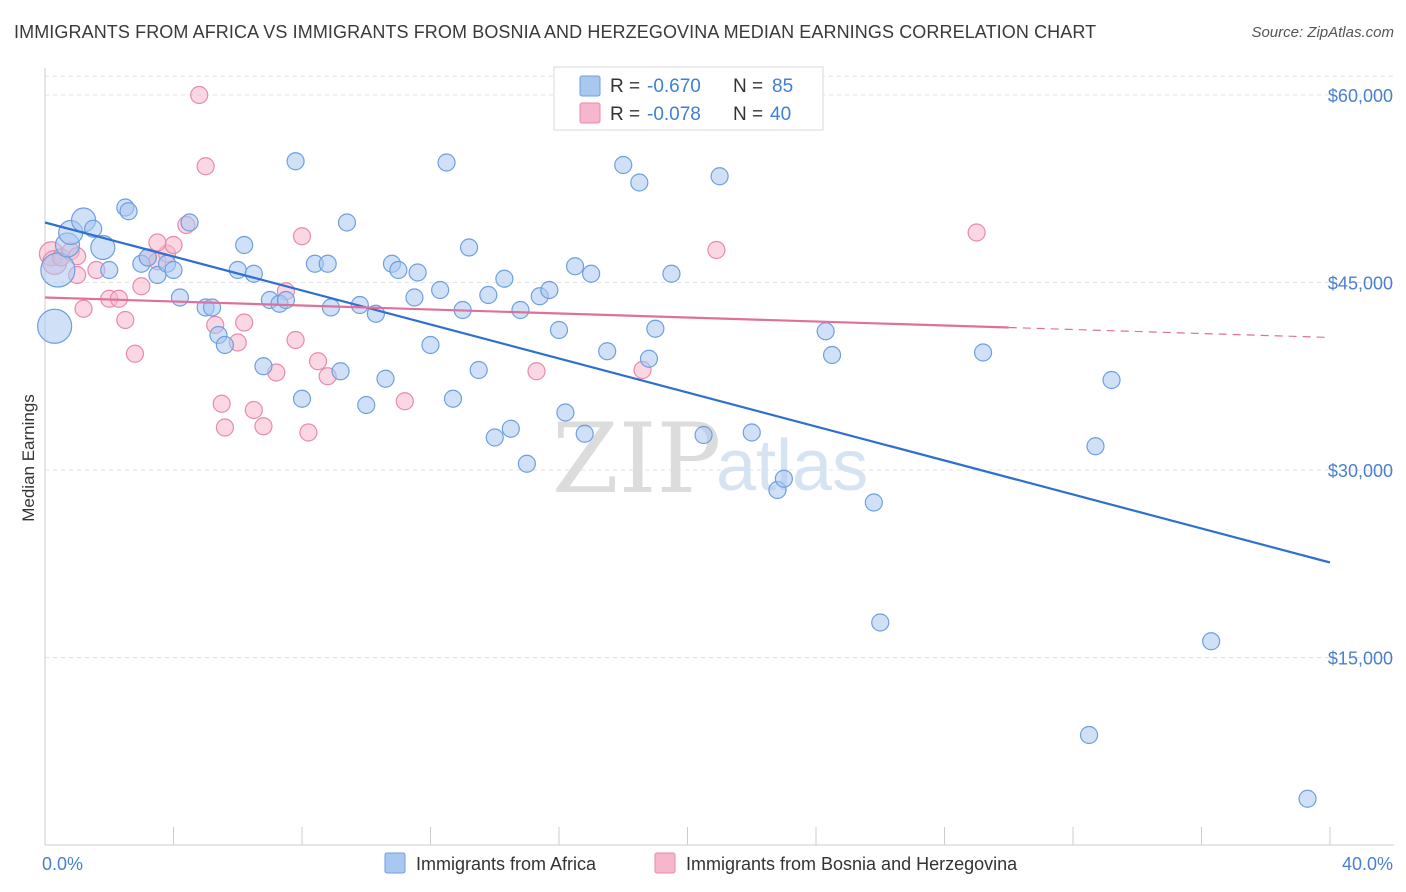  What do you see at coordinates (28, 458) in the screenshot?
I see `y-axis-label: Median Earnings` at bounding box center [28, 458].